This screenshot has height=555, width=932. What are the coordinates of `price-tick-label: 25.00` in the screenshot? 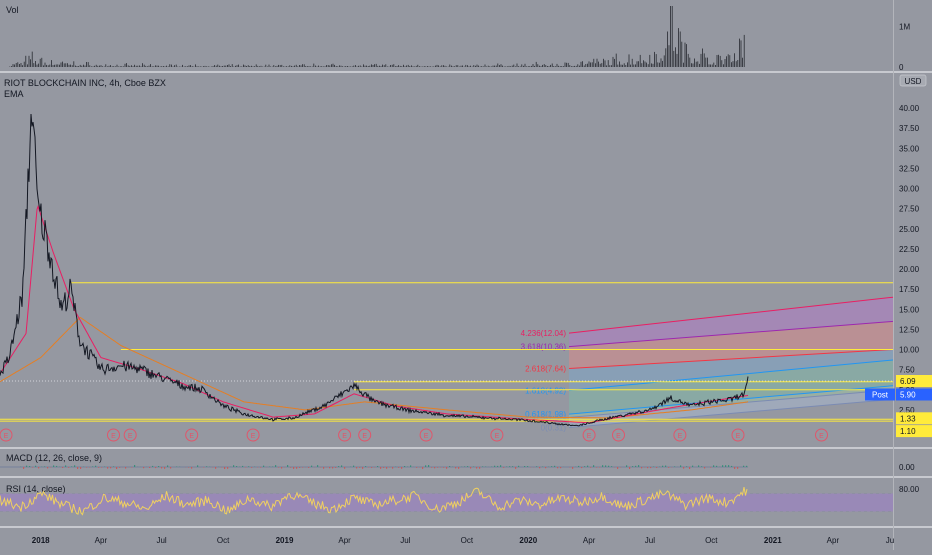 It's located at (909, 229).